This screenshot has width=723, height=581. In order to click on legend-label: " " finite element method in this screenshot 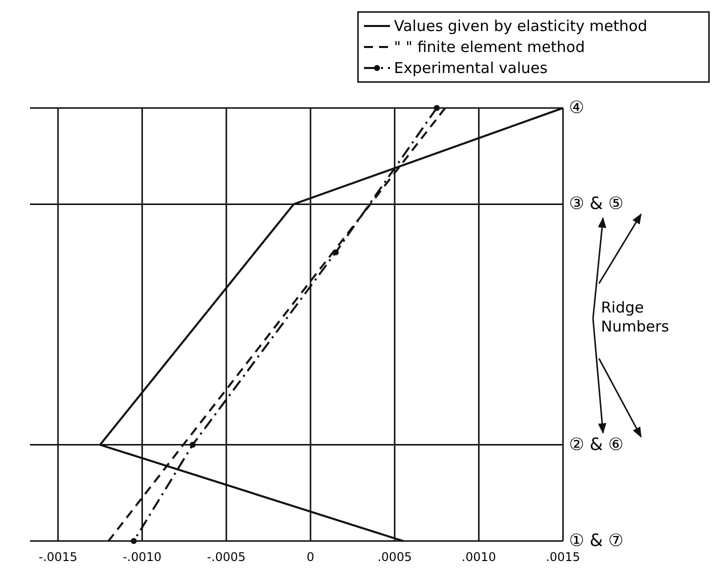, I will do `click(489, 47)`.